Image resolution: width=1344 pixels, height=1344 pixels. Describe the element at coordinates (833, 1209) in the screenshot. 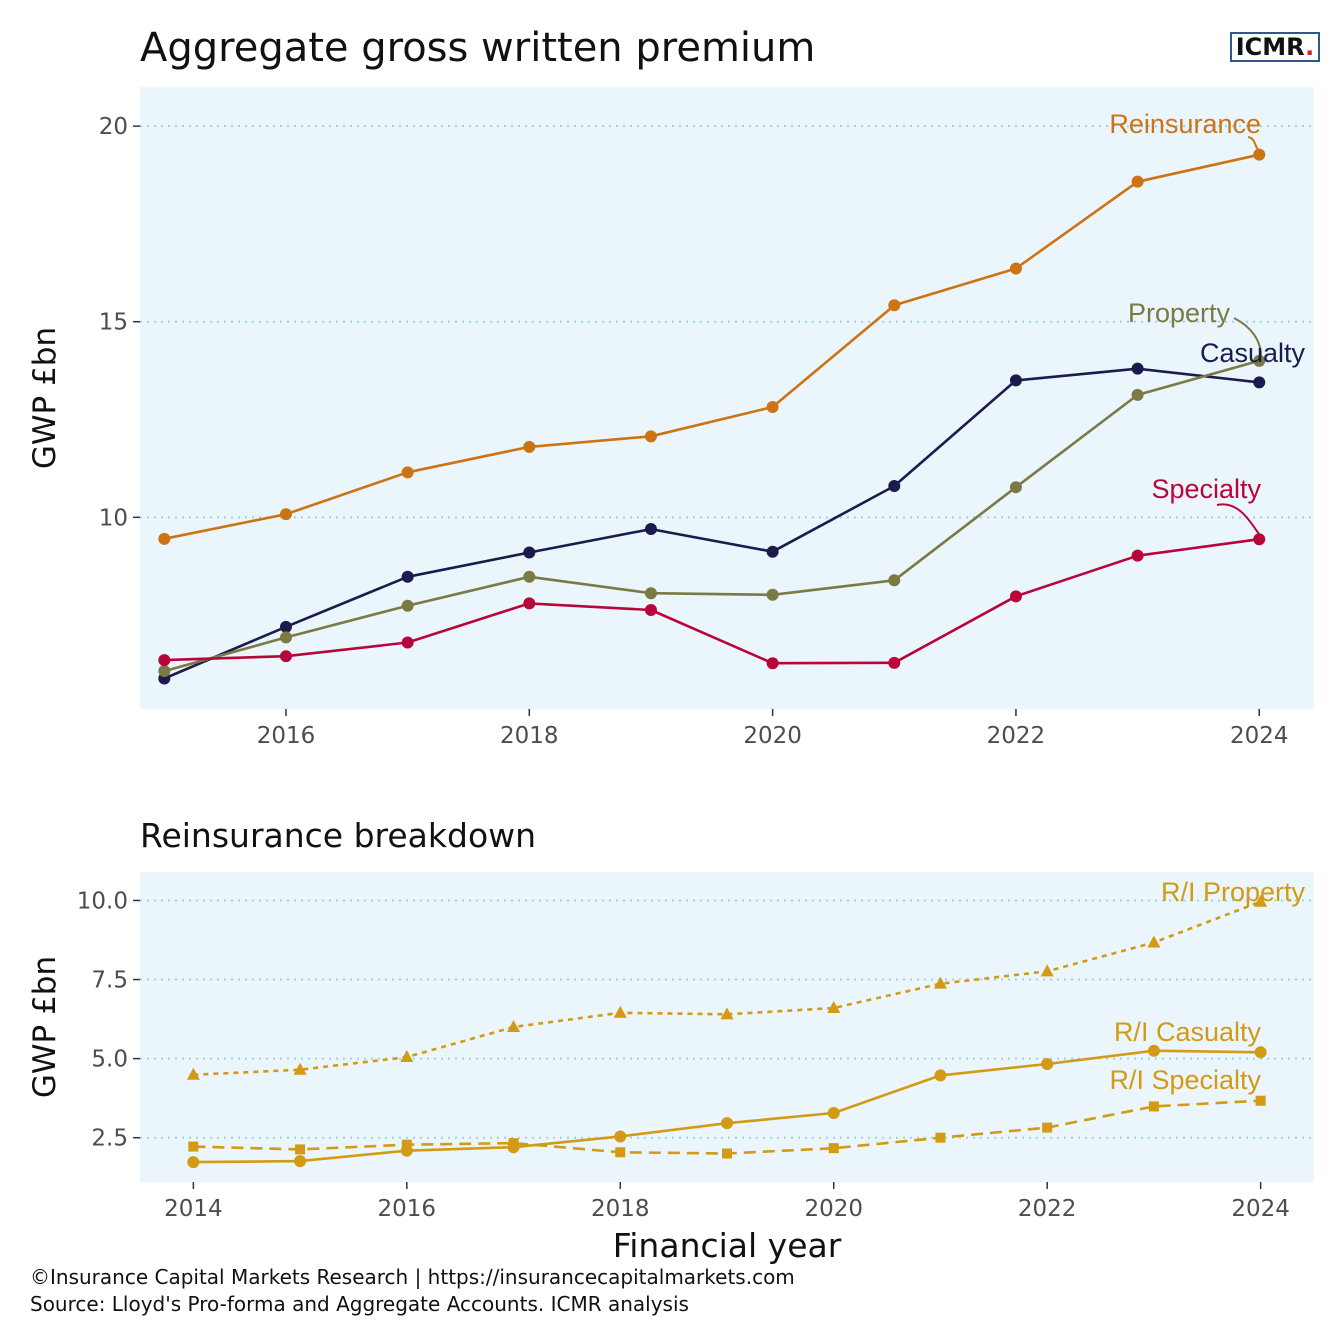

I see `bottom-x-tick-label: 2020` at that location.